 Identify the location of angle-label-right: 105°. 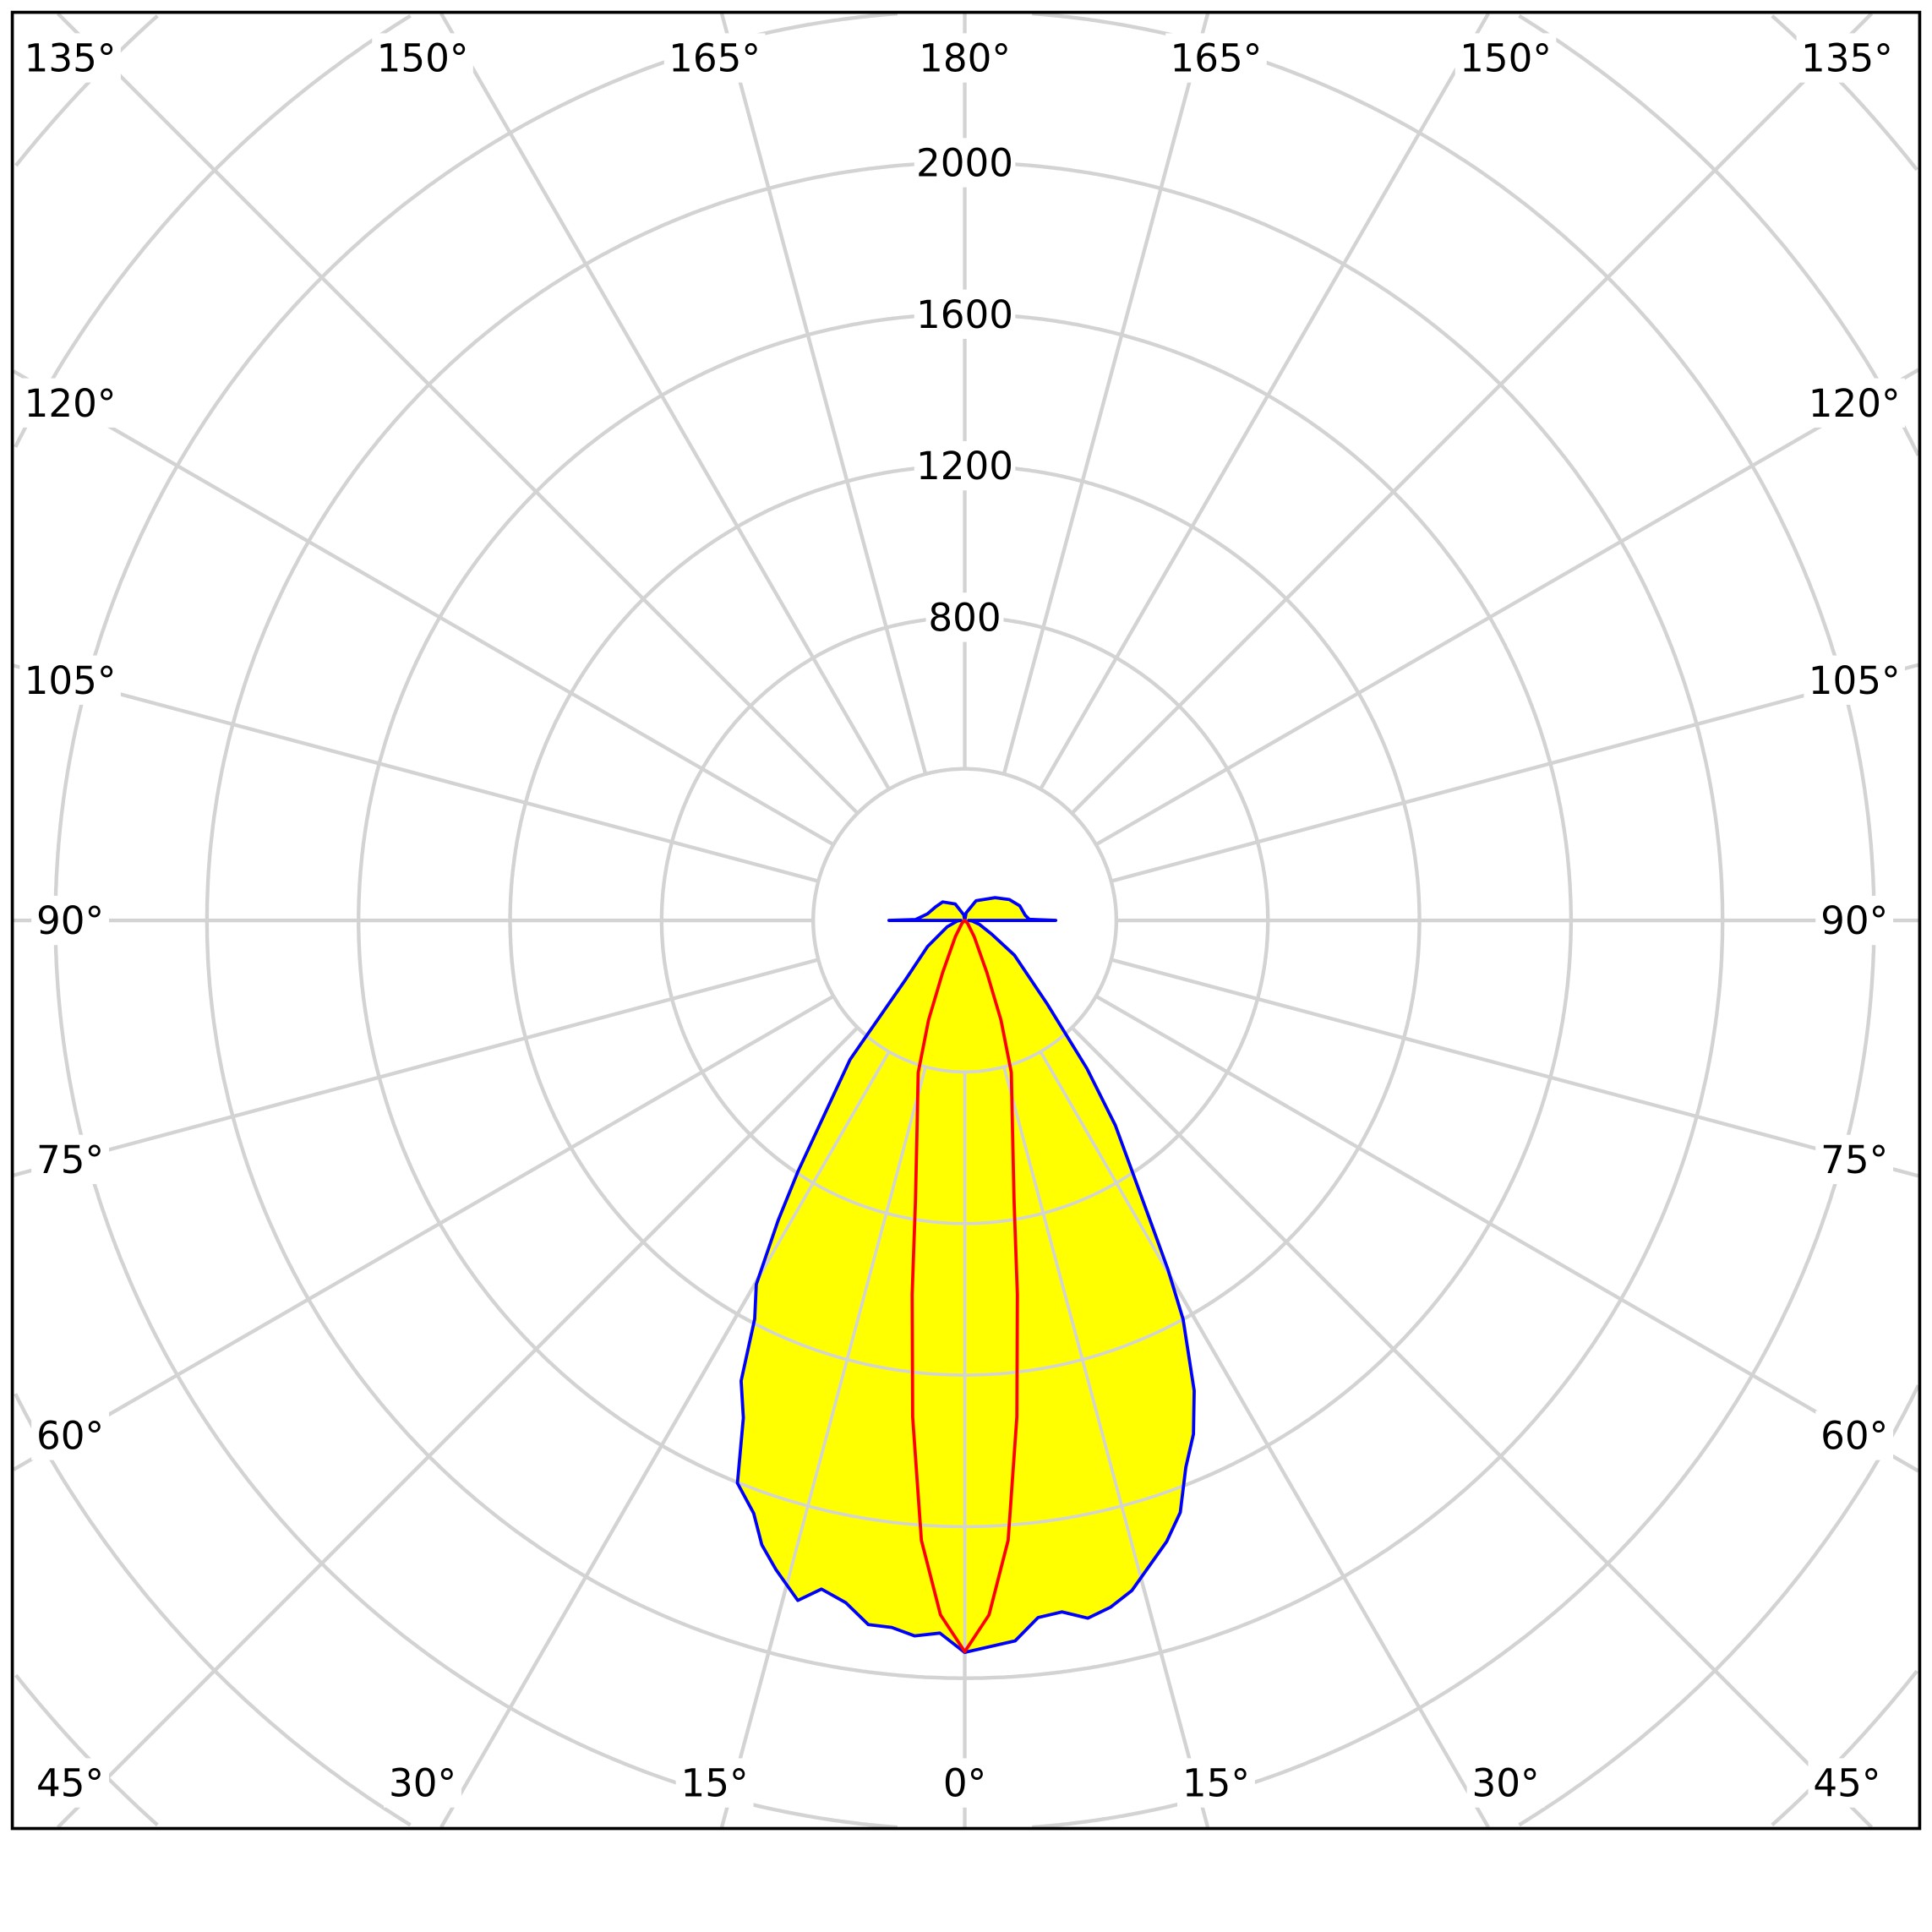
(1855, 680).